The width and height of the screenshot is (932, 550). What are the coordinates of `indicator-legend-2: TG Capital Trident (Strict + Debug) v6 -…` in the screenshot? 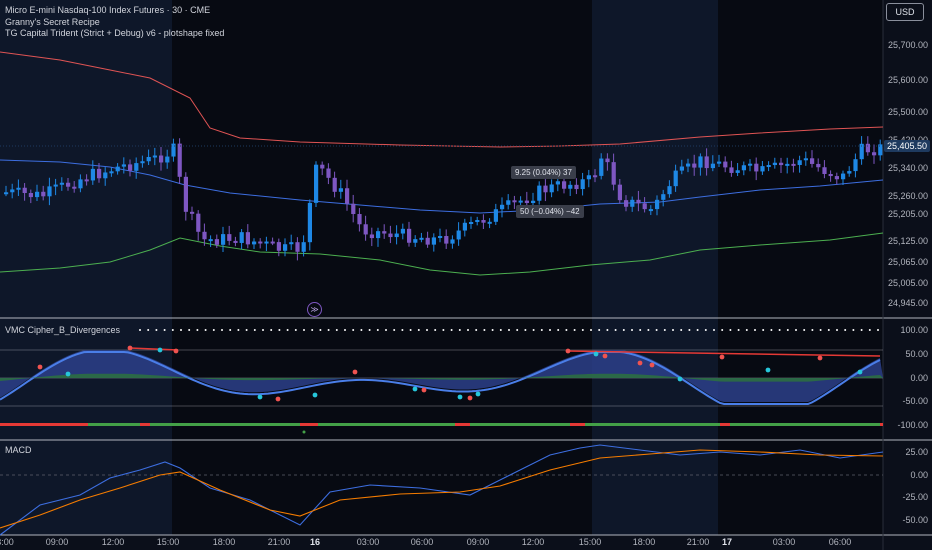 It's located at (115, 33).